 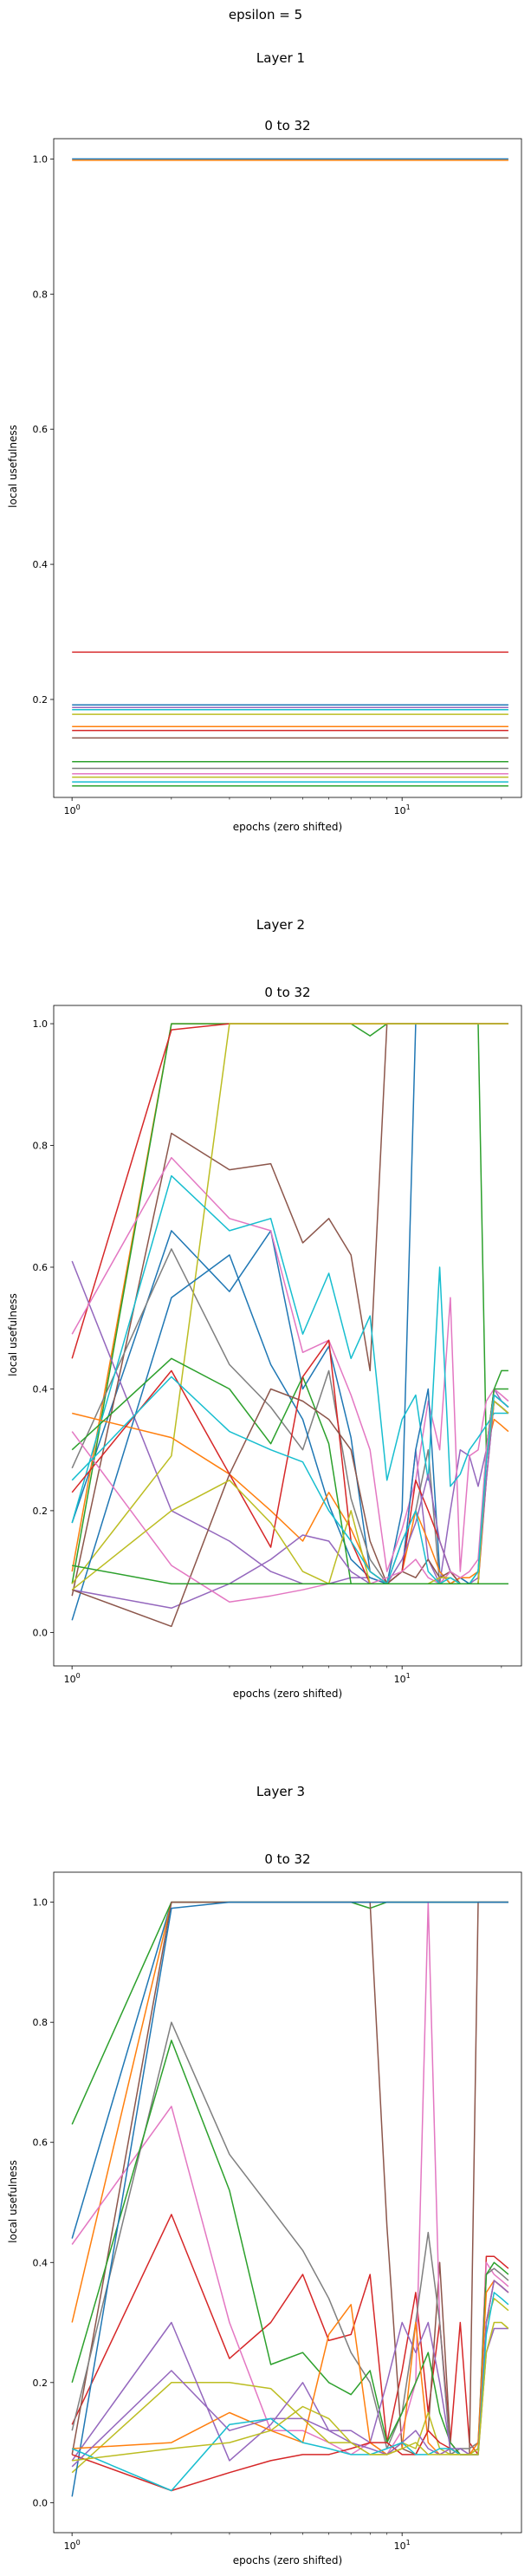 What do you see at coordinates (280, 58) in the screenshot?
I see `panel-suptitle: Layer 1` at bounding box center [280, 58].